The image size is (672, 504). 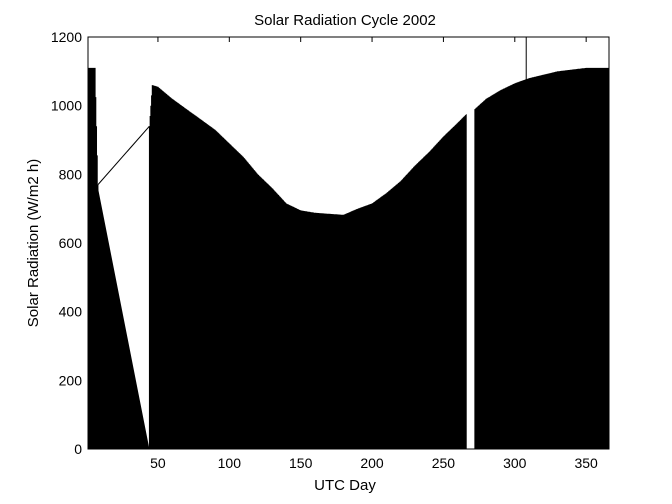 What do you see at coordinates (66, 37) in the screenshot?
I see `y-tick-label: 1200` at bounding box center [66, 37].